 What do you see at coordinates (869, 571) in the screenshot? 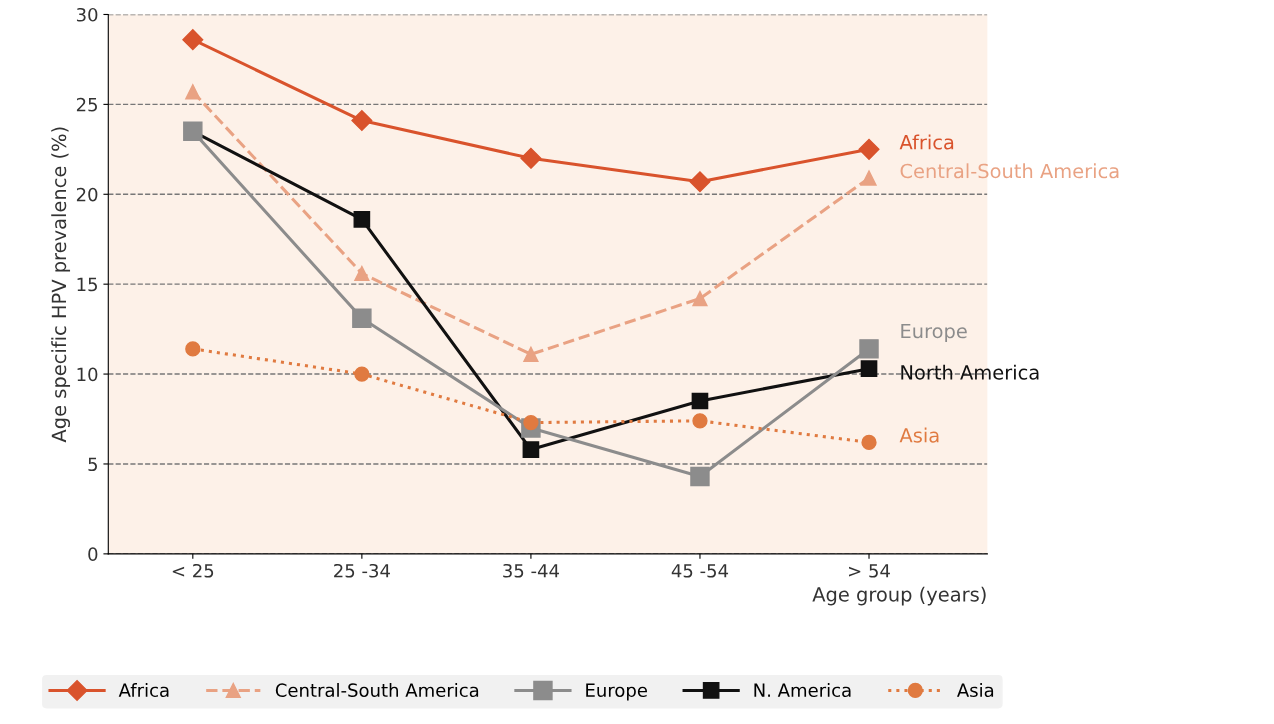
I see `x-tick-label: > 54` at bounding box center [869, 571].